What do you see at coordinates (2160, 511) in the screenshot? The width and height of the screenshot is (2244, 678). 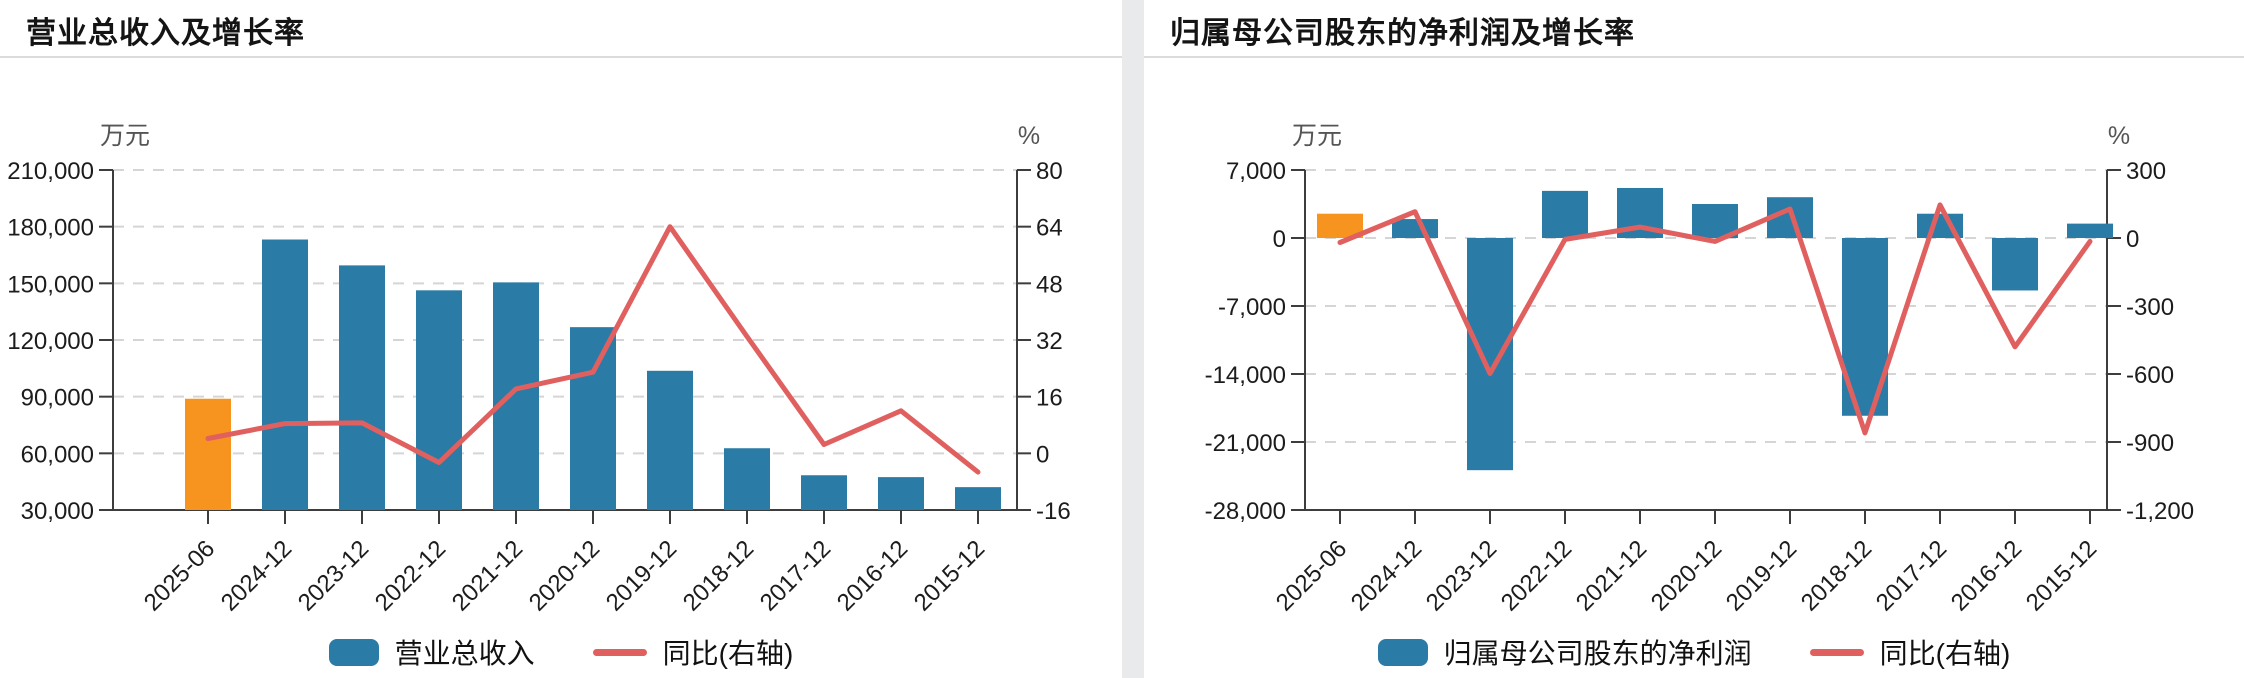 I see `right-axis-tick-label: -1,200` at bounding box center [2160, 511].